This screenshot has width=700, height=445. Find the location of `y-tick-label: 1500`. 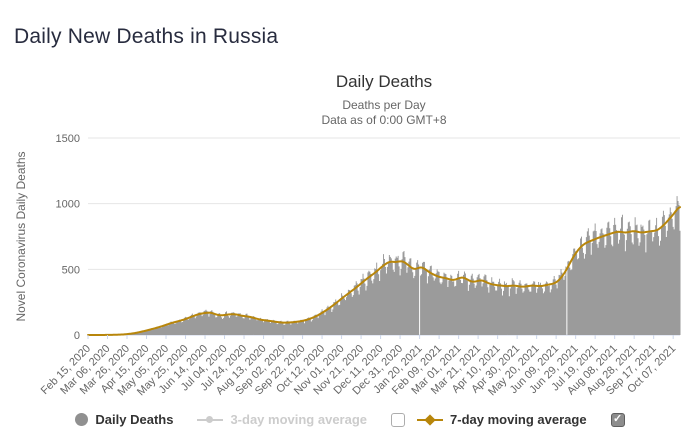

y-tick-label: 1500 is located at coordinates (68, 139).